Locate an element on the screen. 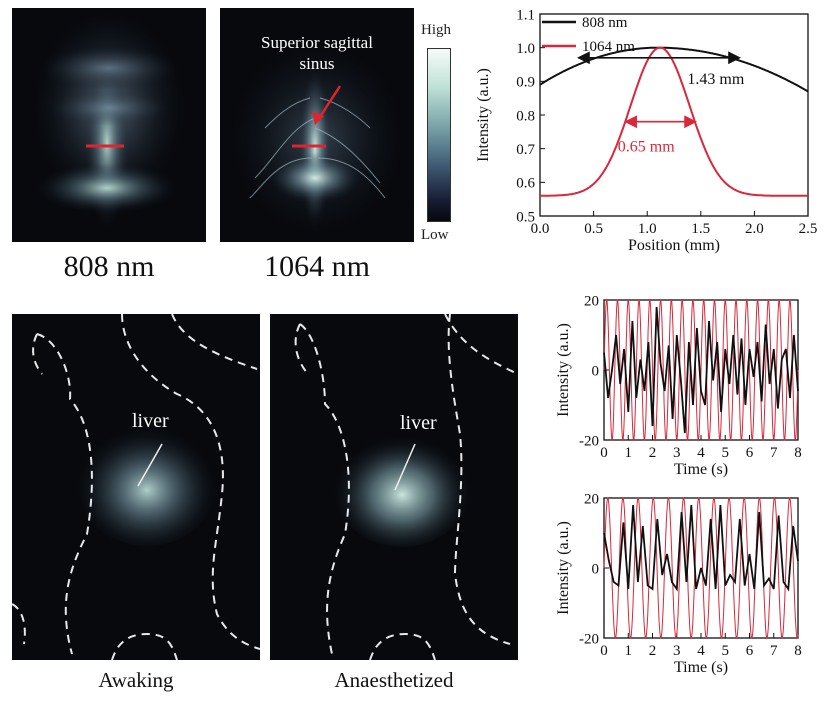 The height and width of the screenshot is (706, 829). sinus-annotation: Superior sagittal sinus is located at coordinates (317, 53).